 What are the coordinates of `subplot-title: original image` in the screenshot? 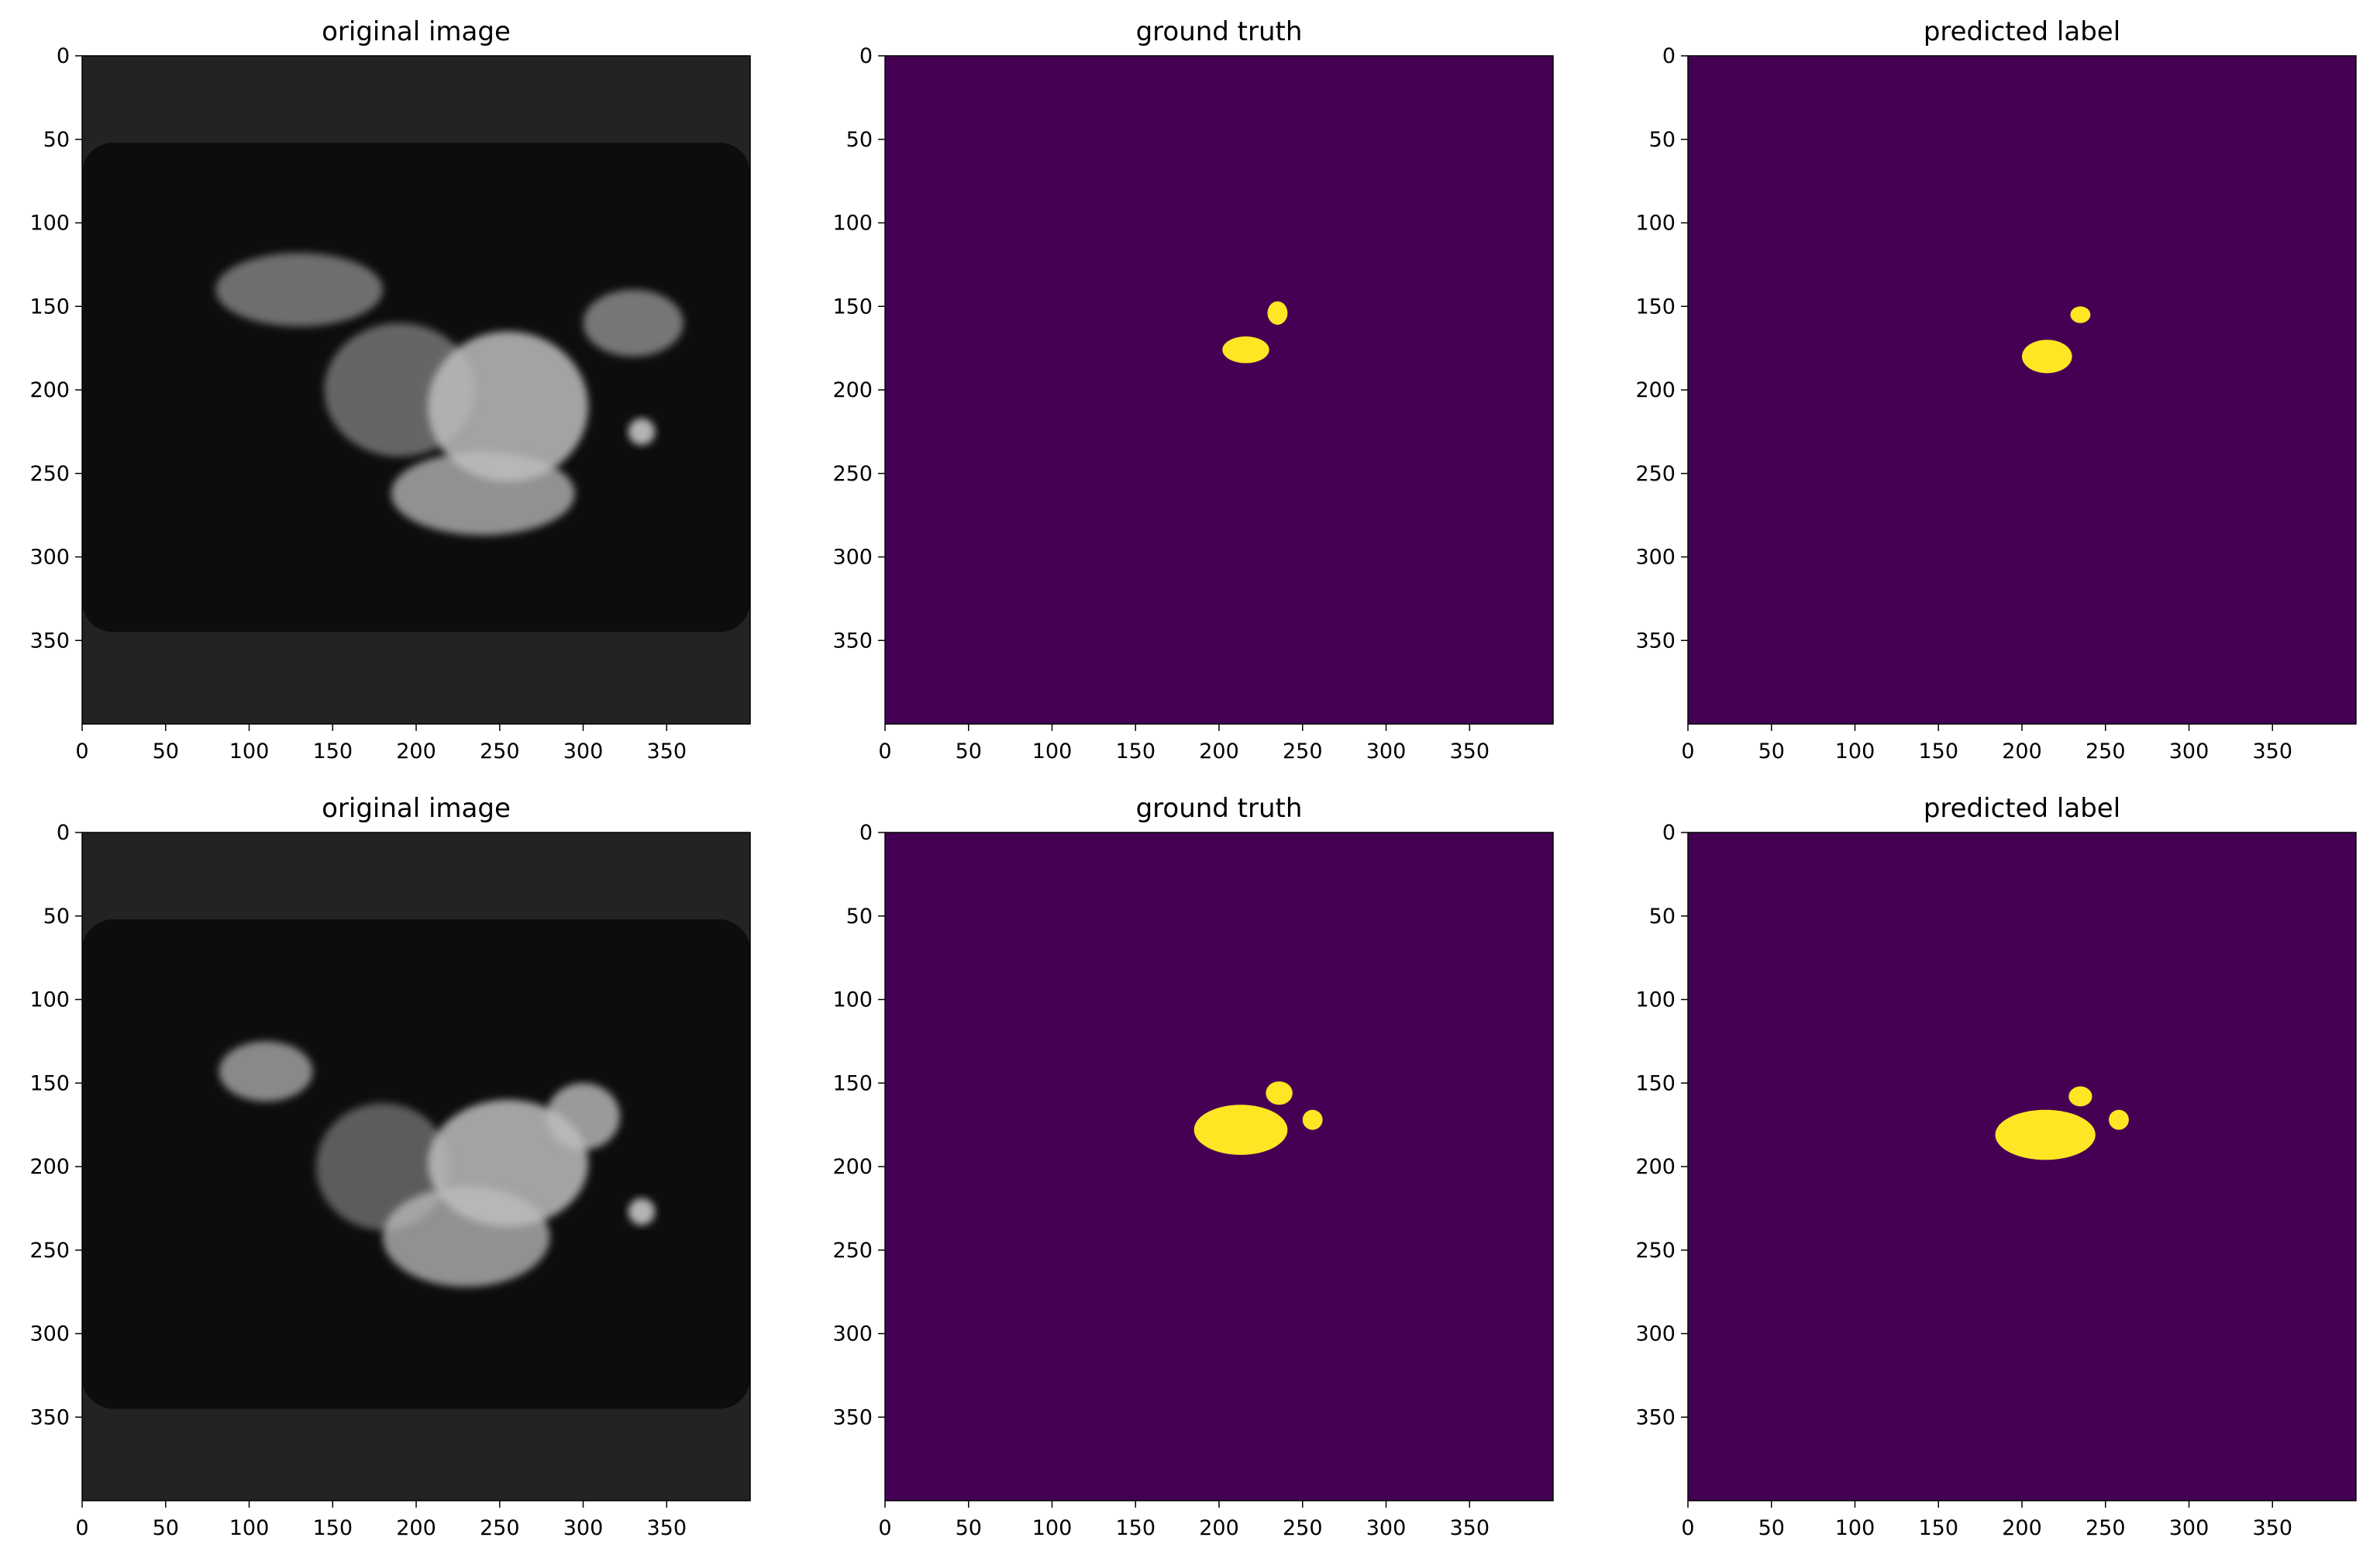 It's located at (417, 808).